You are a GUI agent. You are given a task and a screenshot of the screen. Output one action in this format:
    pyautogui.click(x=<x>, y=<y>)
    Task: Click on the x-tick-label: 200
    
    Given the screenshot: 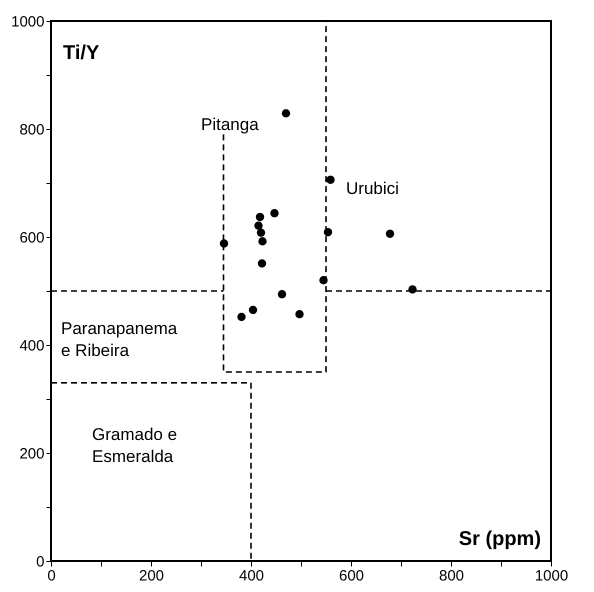 What is the action you would take?
    pyautogui.click(x=151, y=576)
    